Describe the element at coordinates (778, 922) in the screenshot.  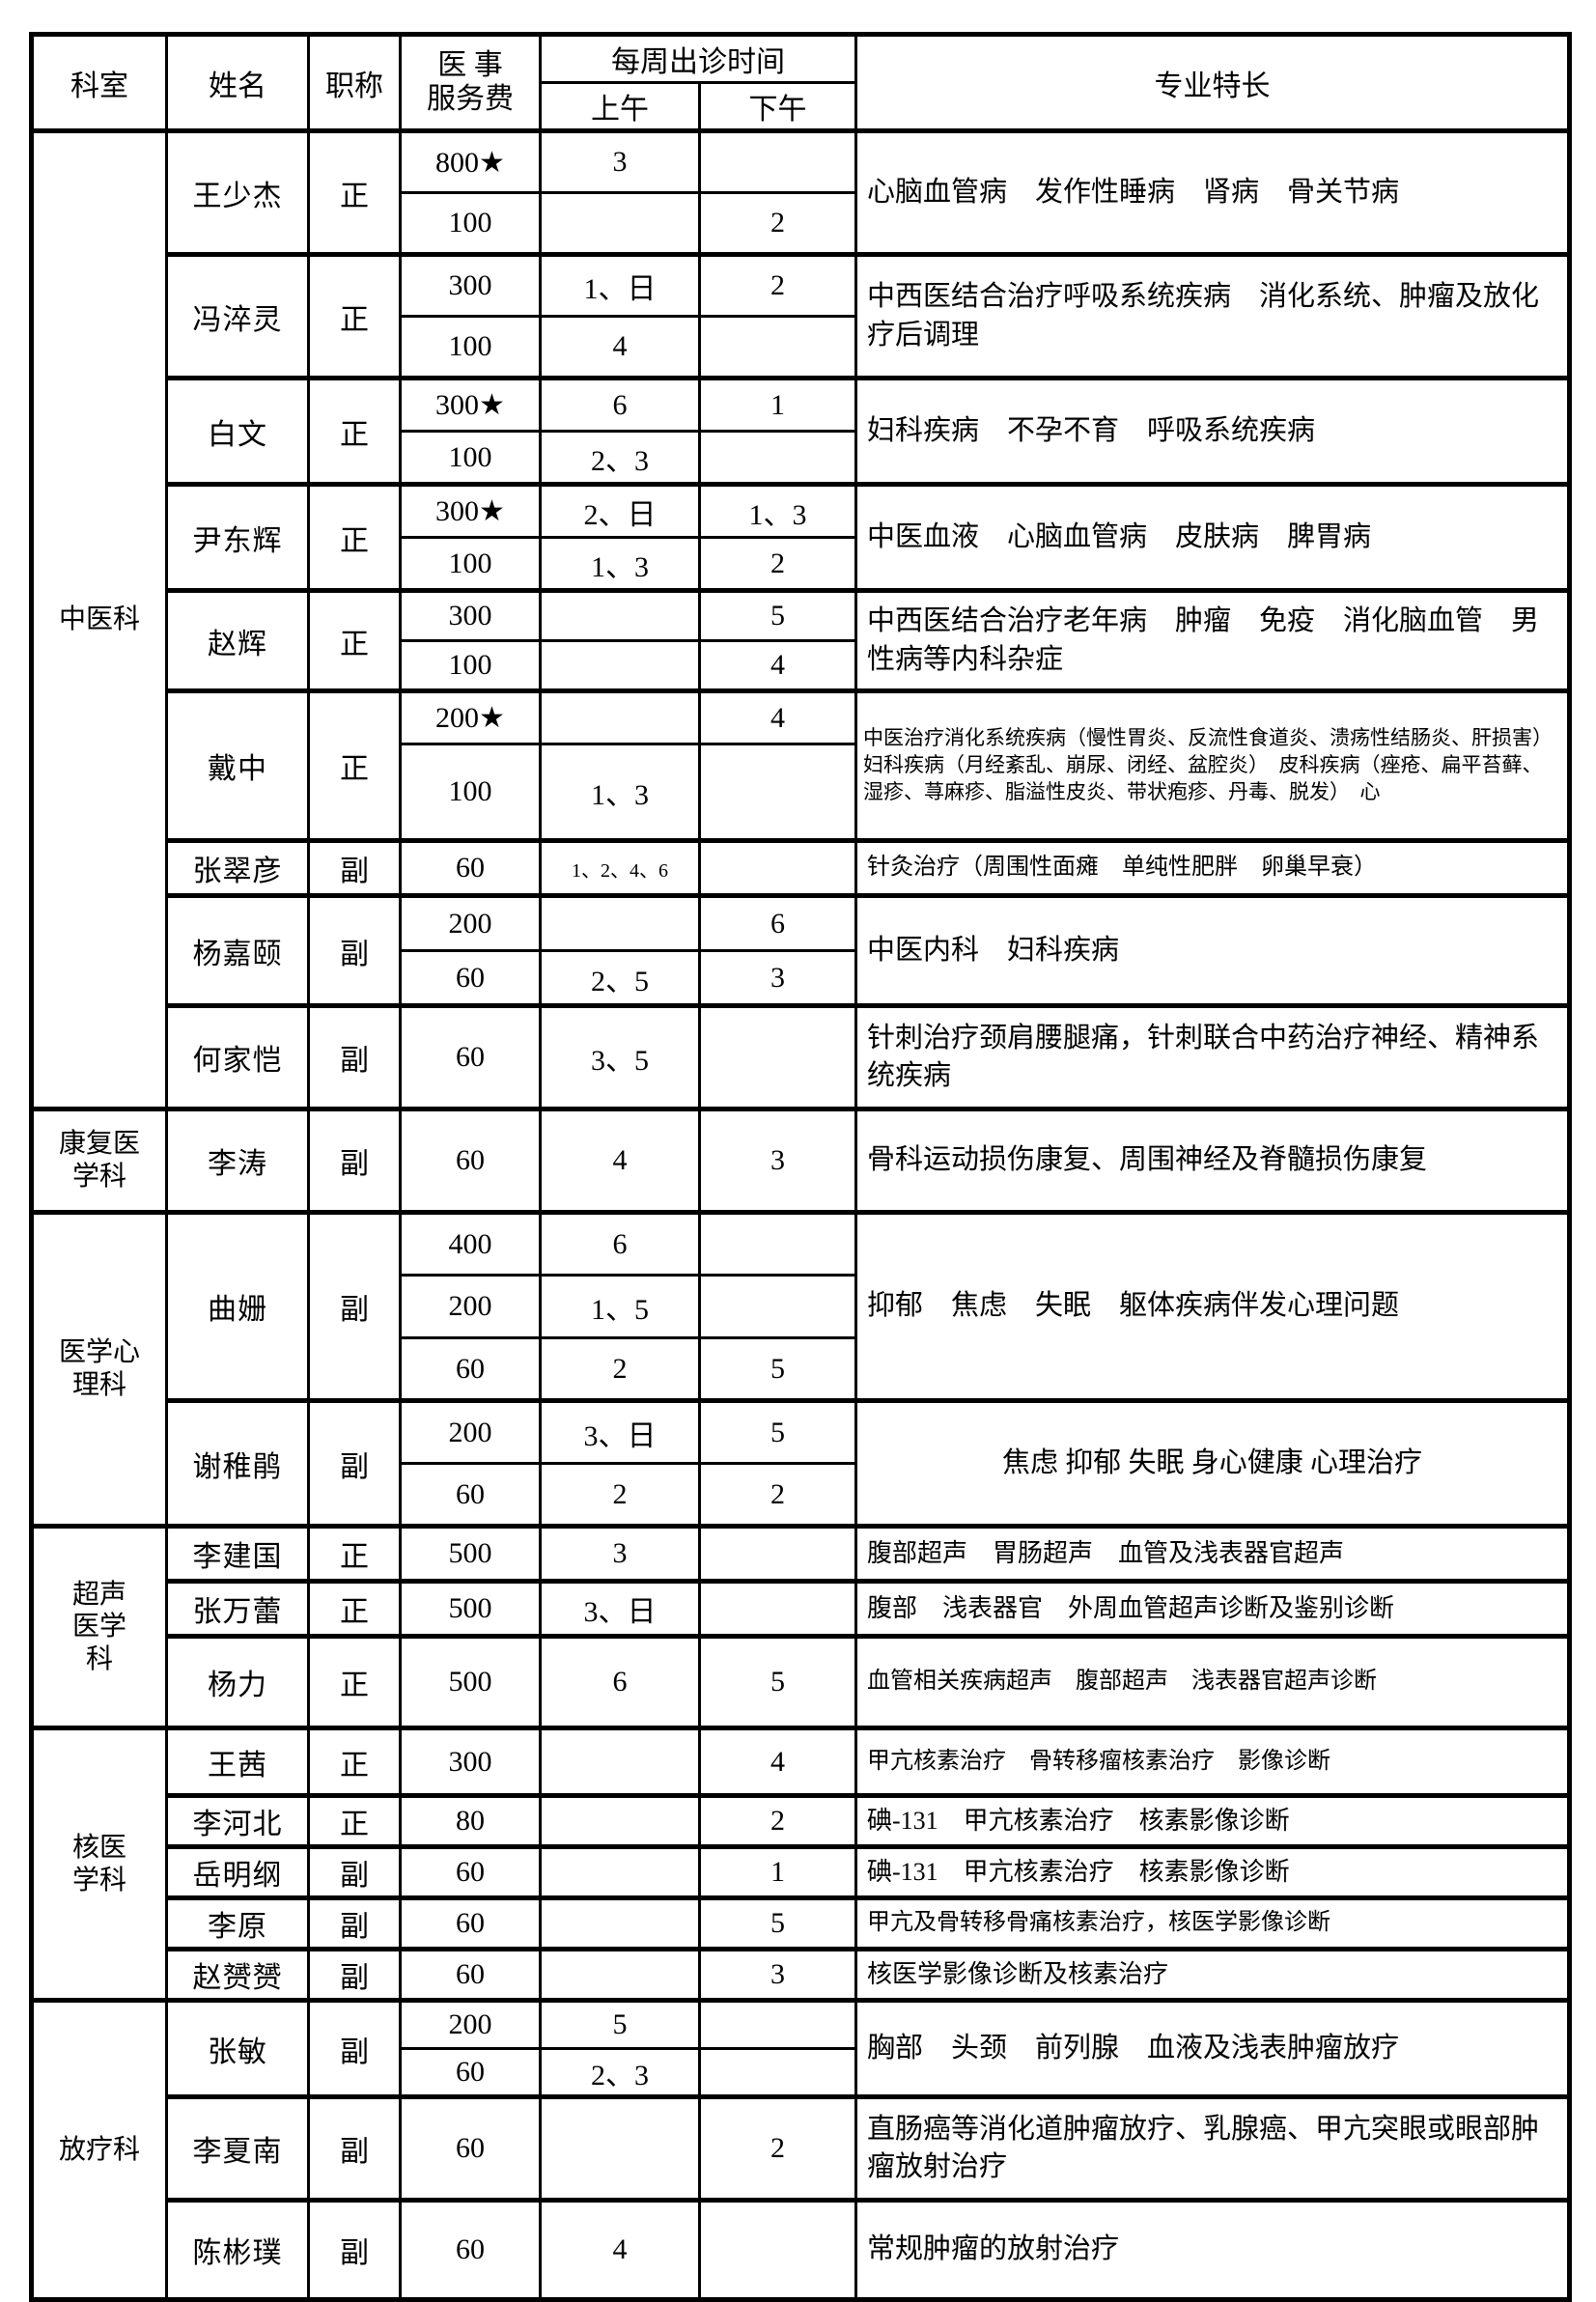
I see `pm-cell: 6` at that location.